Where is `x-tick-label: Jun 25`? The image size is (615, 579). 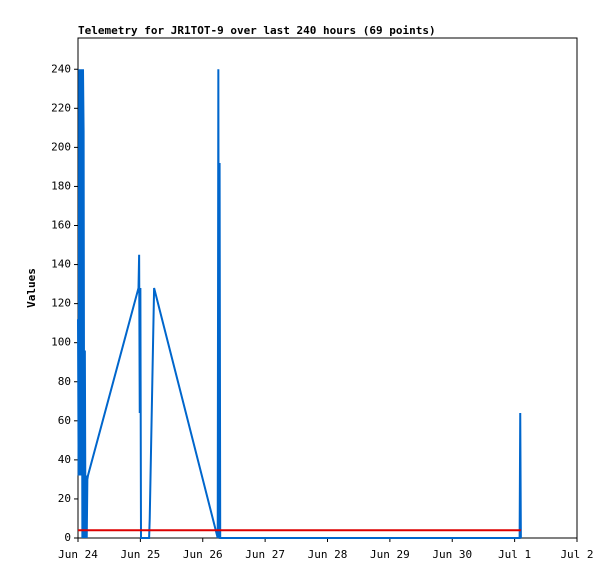 x-tick-label: Jun 25 is located at coordinates (141, 554).